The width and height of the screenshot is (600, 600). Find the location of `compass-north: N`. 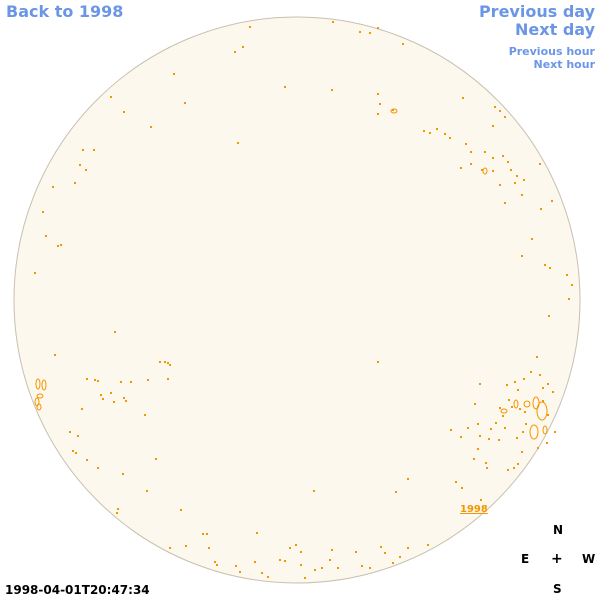

compass-north: N is located at coordinates (558, 530).